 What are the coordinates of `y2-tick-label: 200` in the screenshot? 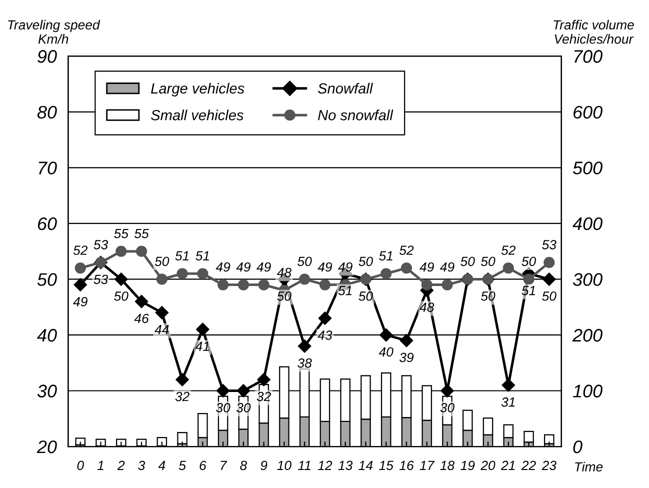 It's located at (587, 335).